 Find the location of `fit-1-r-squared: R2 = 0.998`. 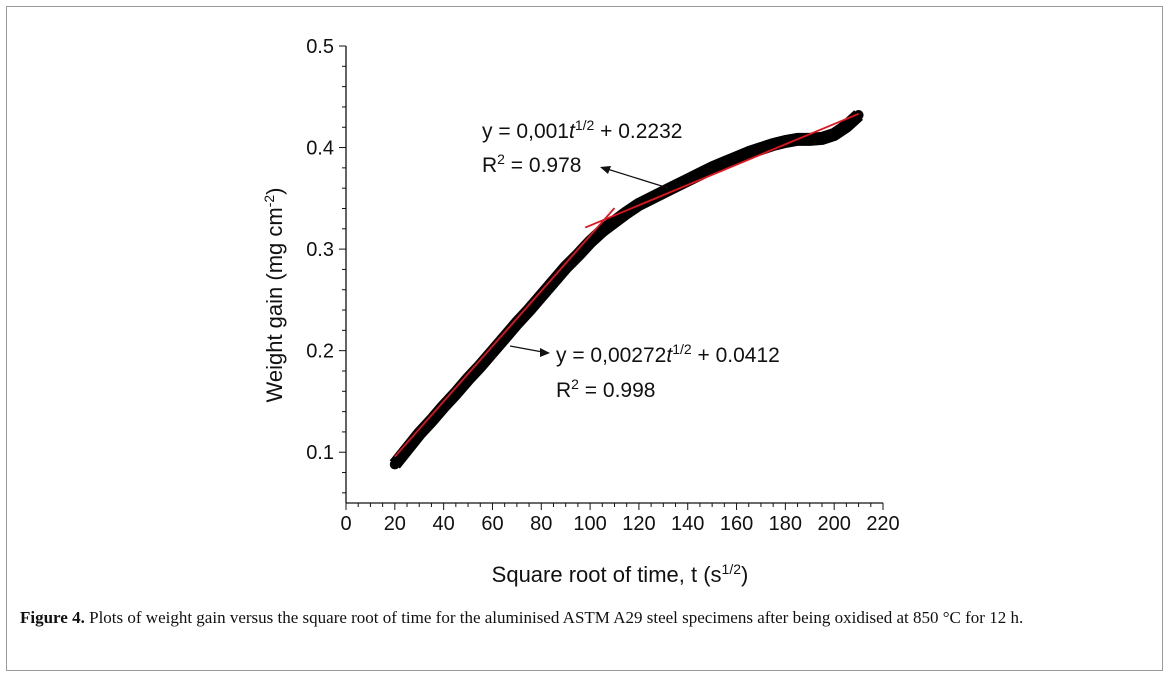

fit-1-r-squared: R2 = 0.998 is located at coordinates (605, 389).